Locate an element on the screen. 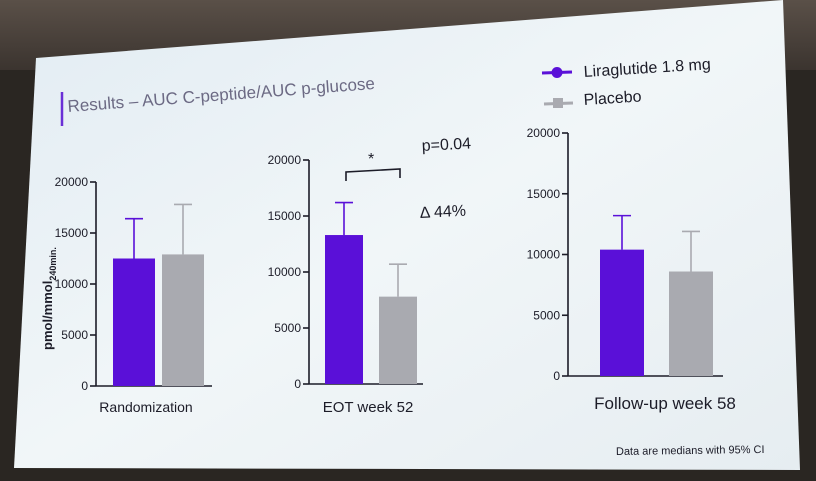 The image size is (816, 481). x-category-label: Follow-up week 58 is located at coordinates (665, 403).